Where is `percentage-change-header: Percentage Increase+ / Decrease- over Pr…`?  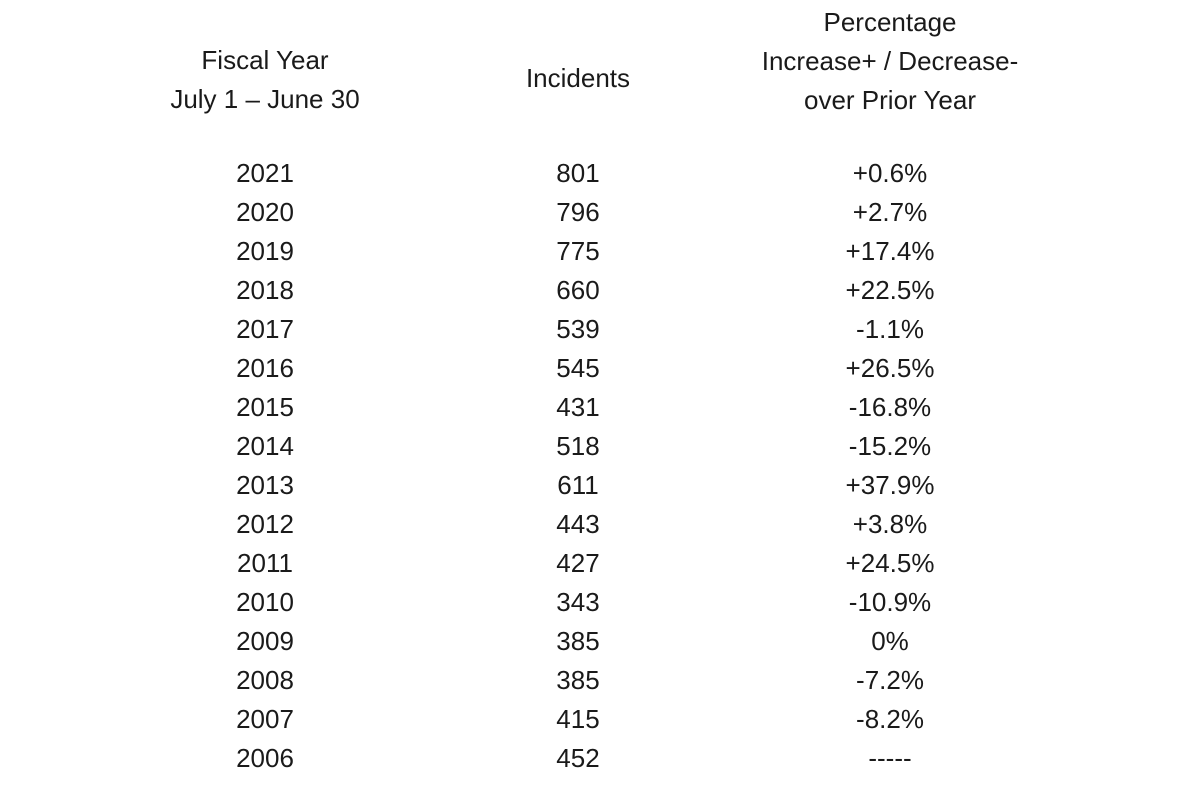
percentage-change-header: Percentage Increase+ / Decrease- over Pr… is located at coordinates (890, 61).